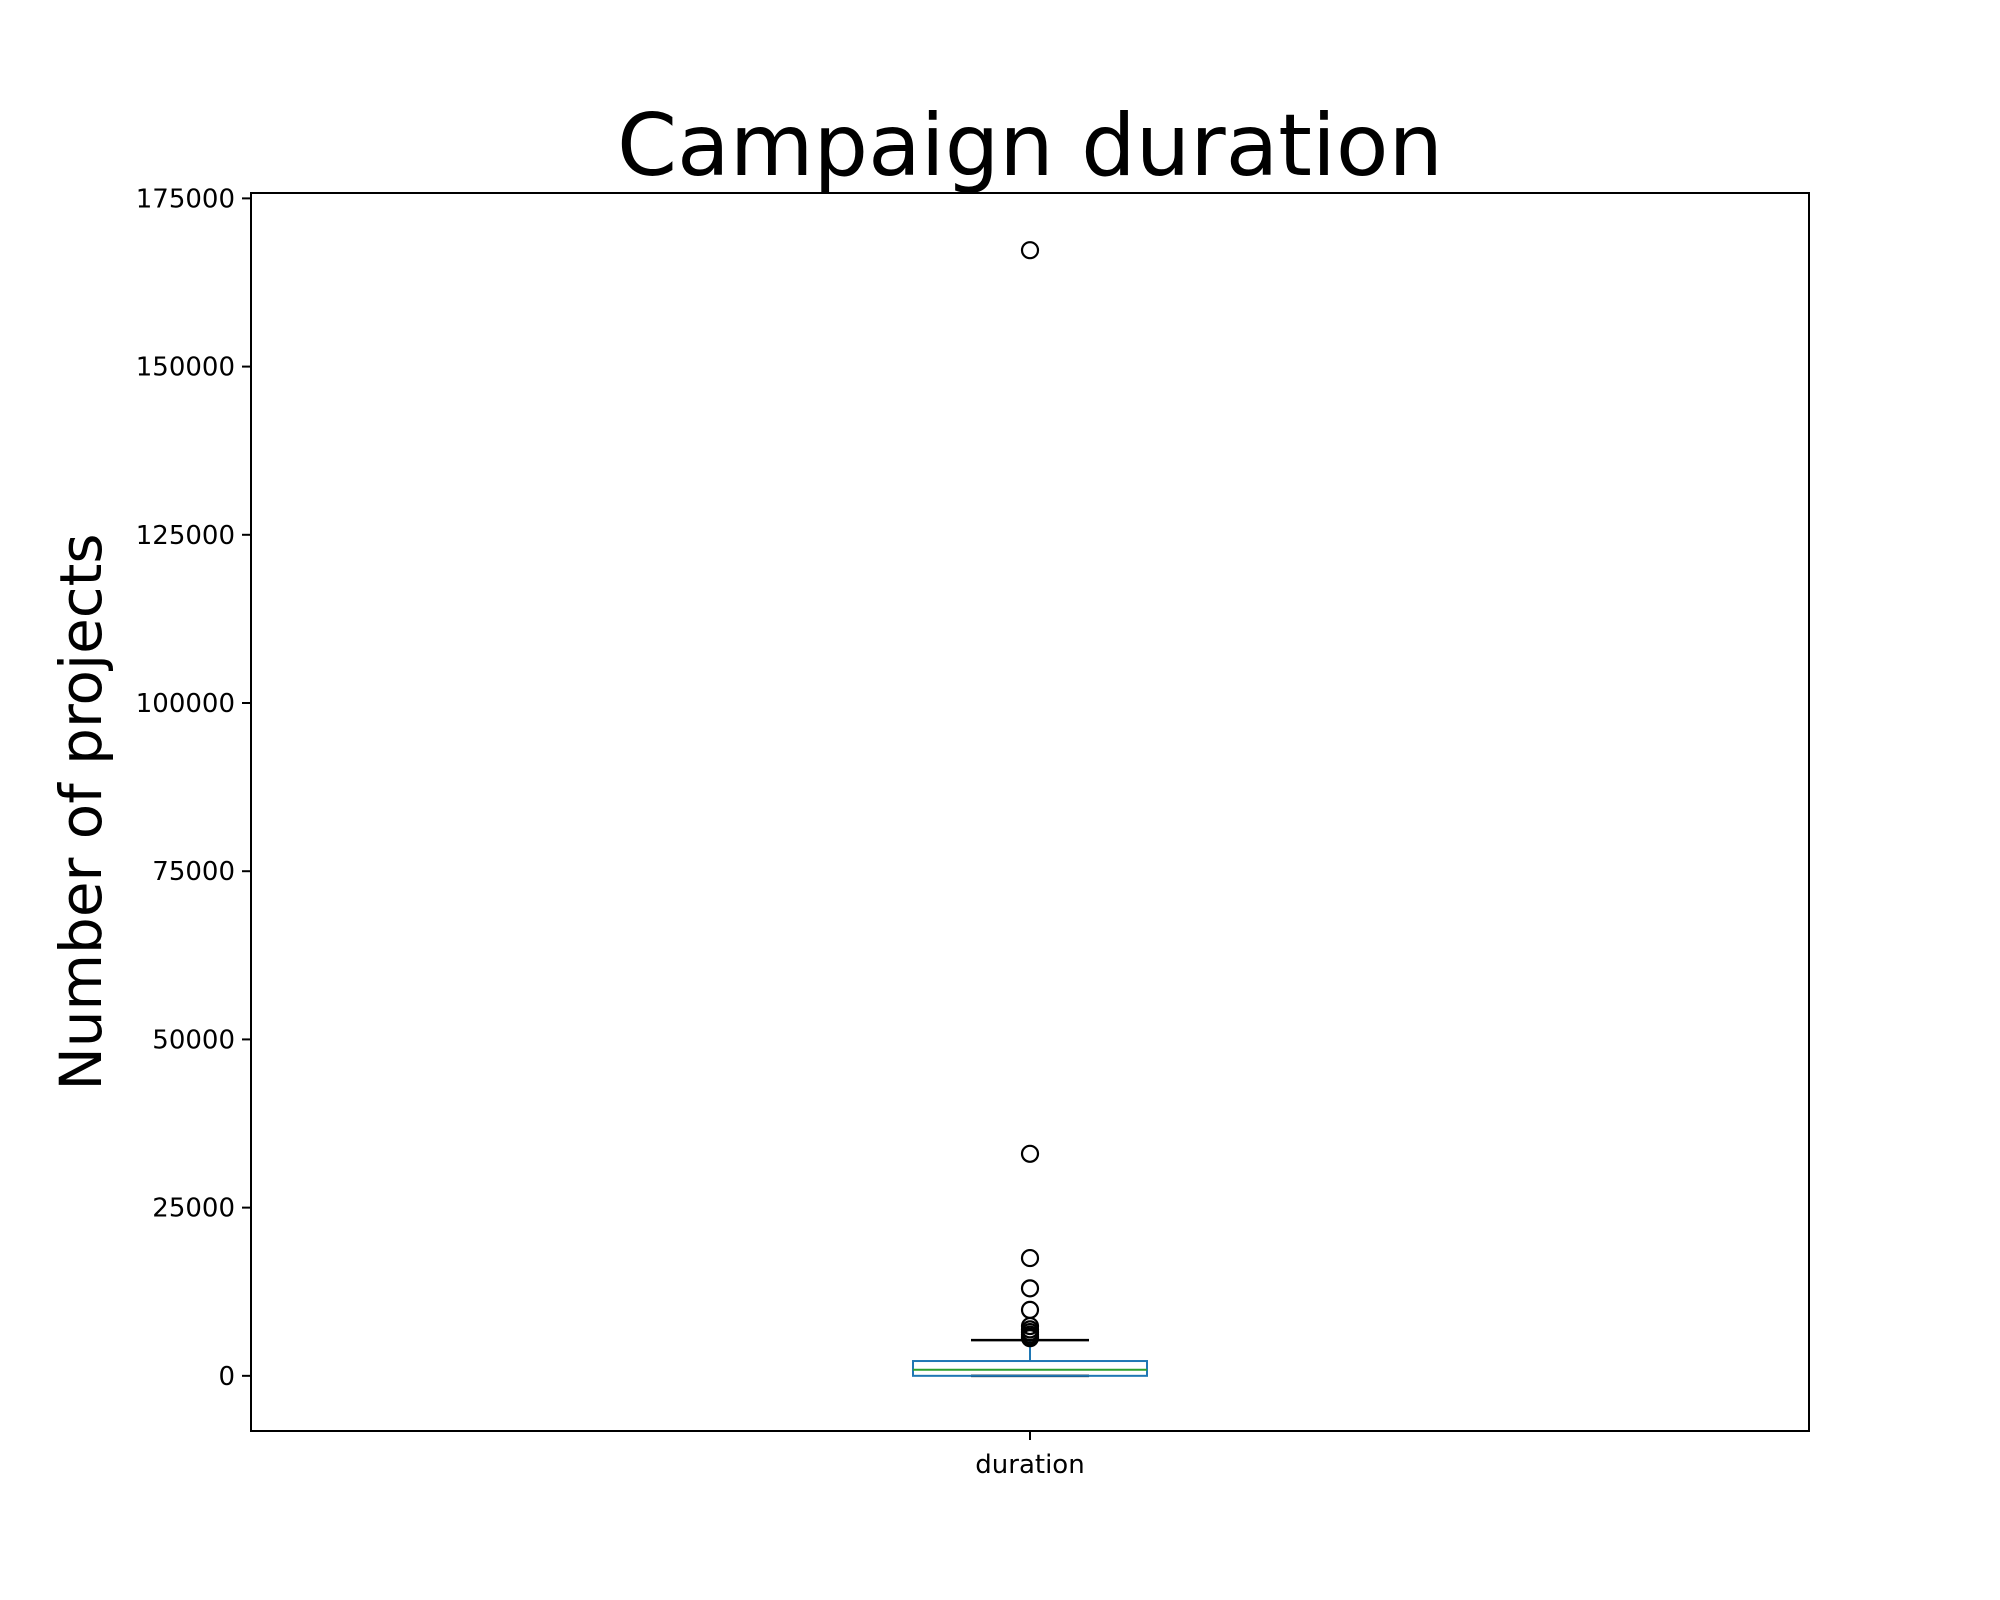 This screenshot has width=2000, height=1600. Describe the element at coordinates (1030, 1368) in the screenshot. I see `interquartile-box` at that location.